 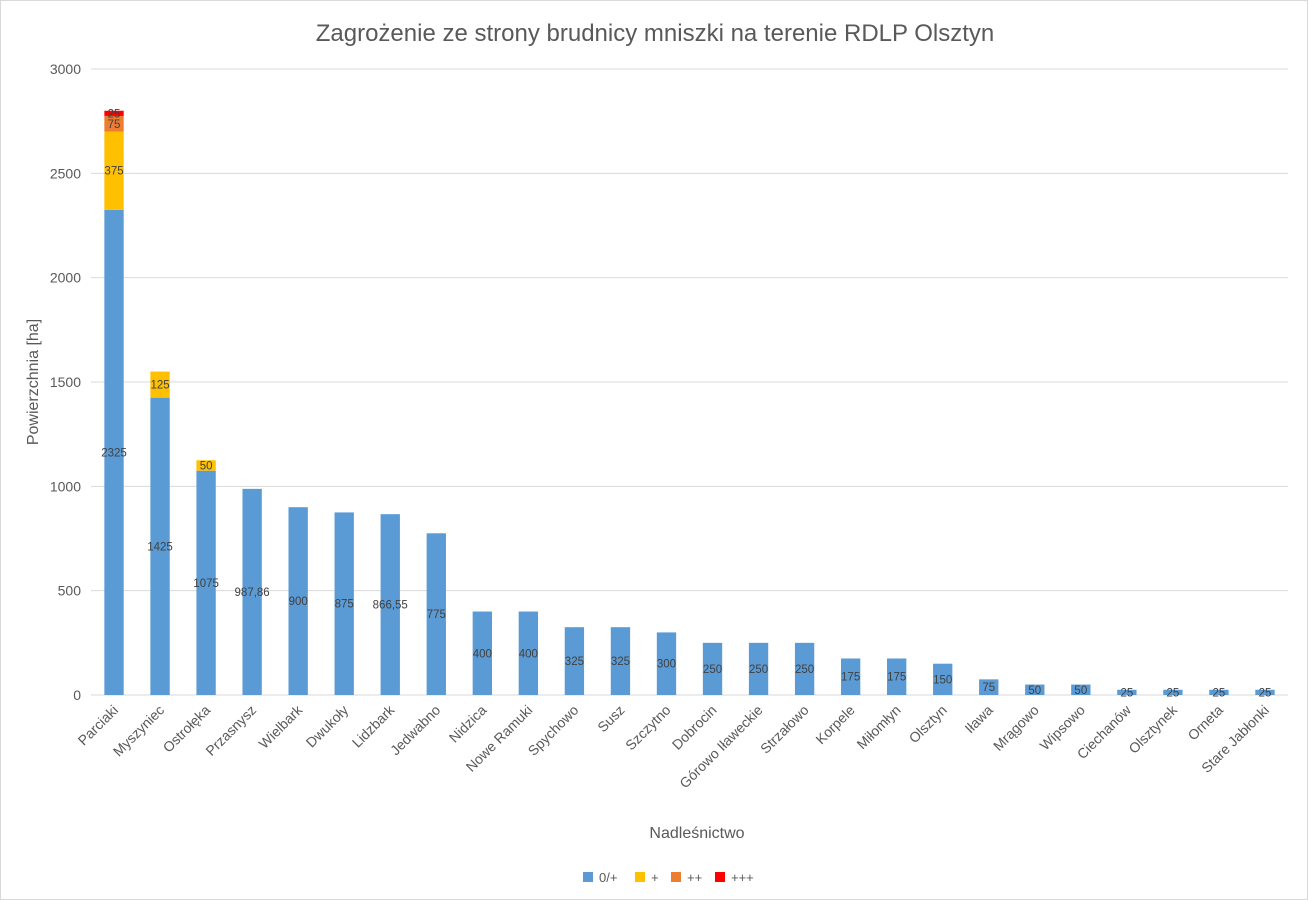 I want to click on data-label: 300, so click(x=666, y=665).